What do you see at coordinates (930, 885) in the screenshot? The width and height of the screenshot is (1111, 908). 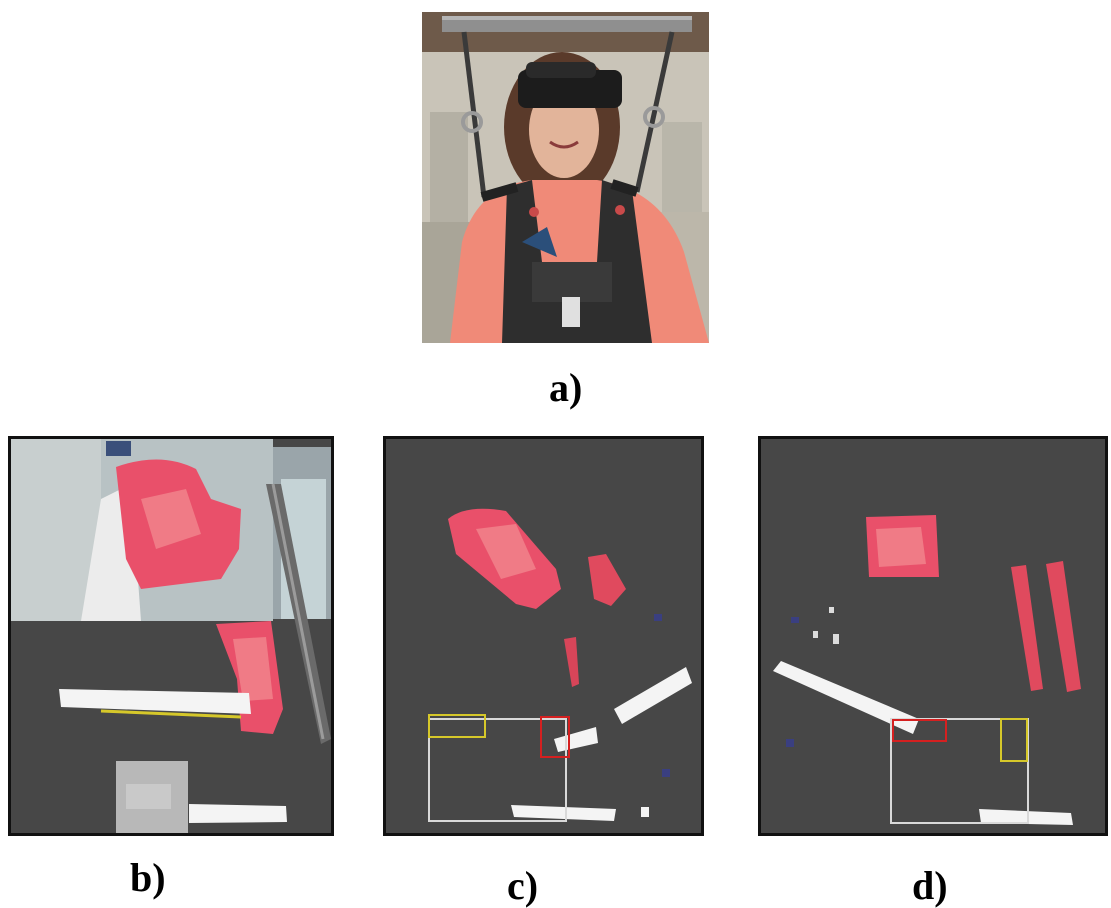 I see `label-d: d)` at bounding box center [930, 885].